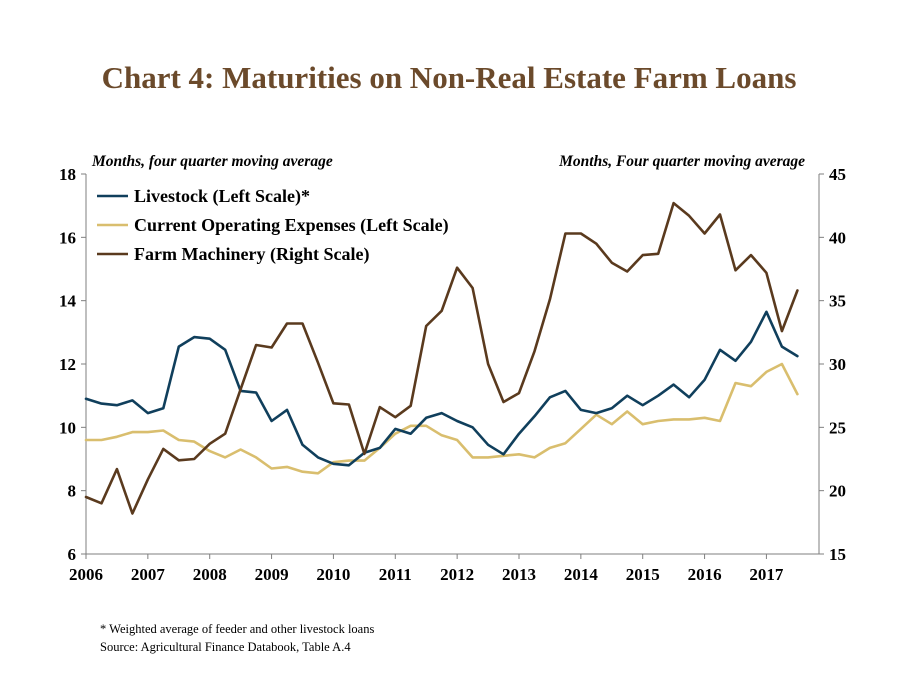 The height and width of the screenshot is (674, 898). I want to click on x-tick-label: 2017, so click(766, 574).